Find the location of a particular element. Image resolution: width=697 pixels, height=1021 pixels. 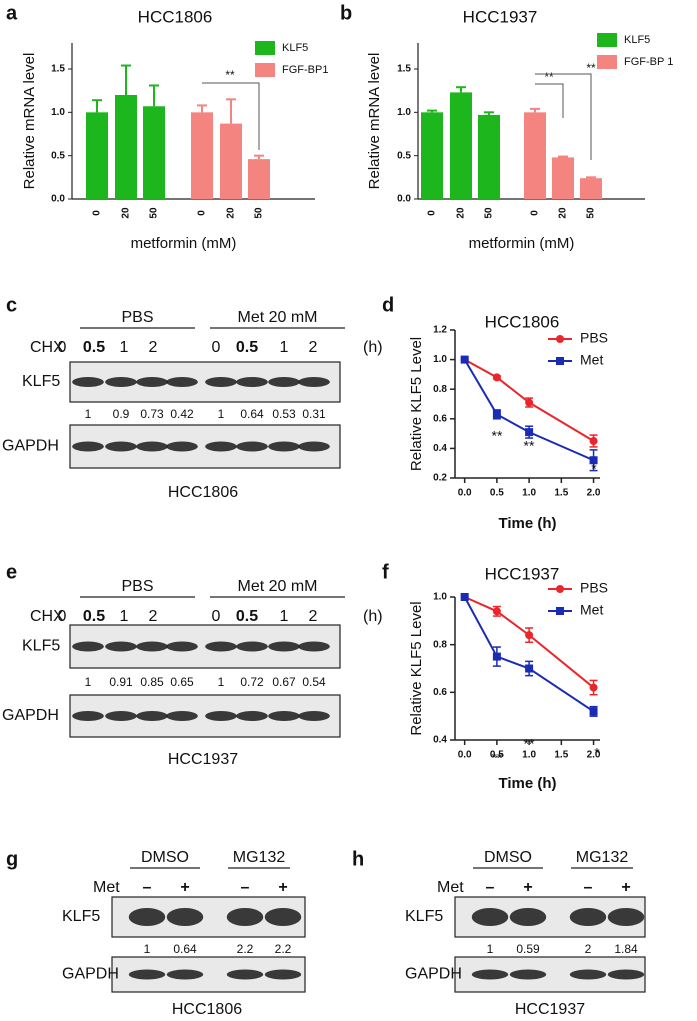

y-tick-label: 1.5 is located at coordinates (404, 69).